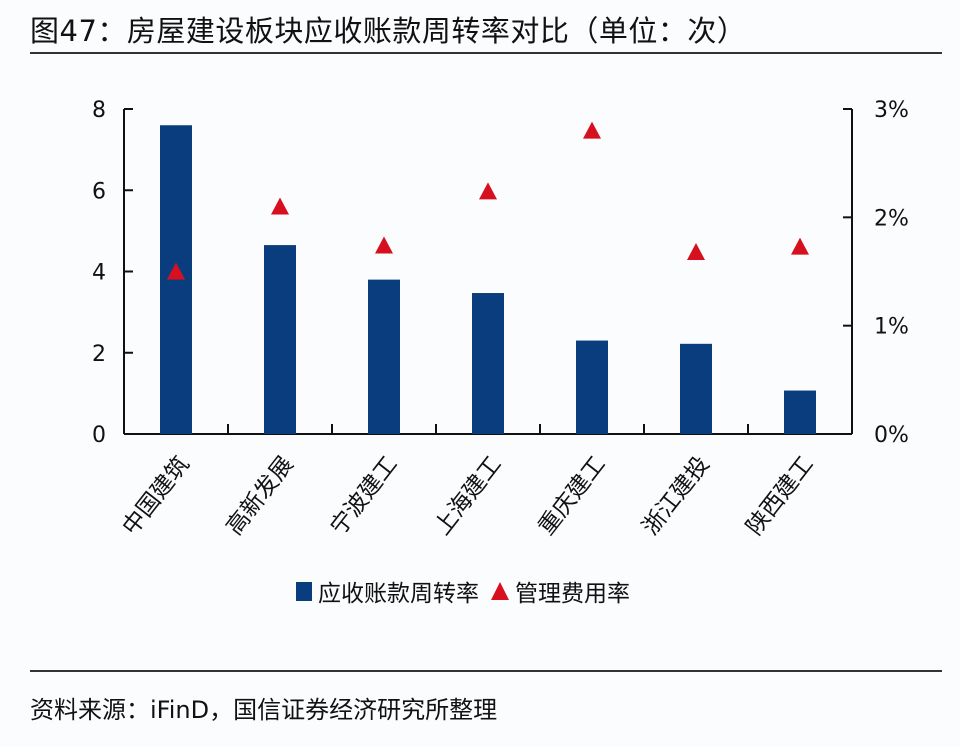 This screenshot has width=960, height=747. I want to click on top-divider, so click(486, 53).